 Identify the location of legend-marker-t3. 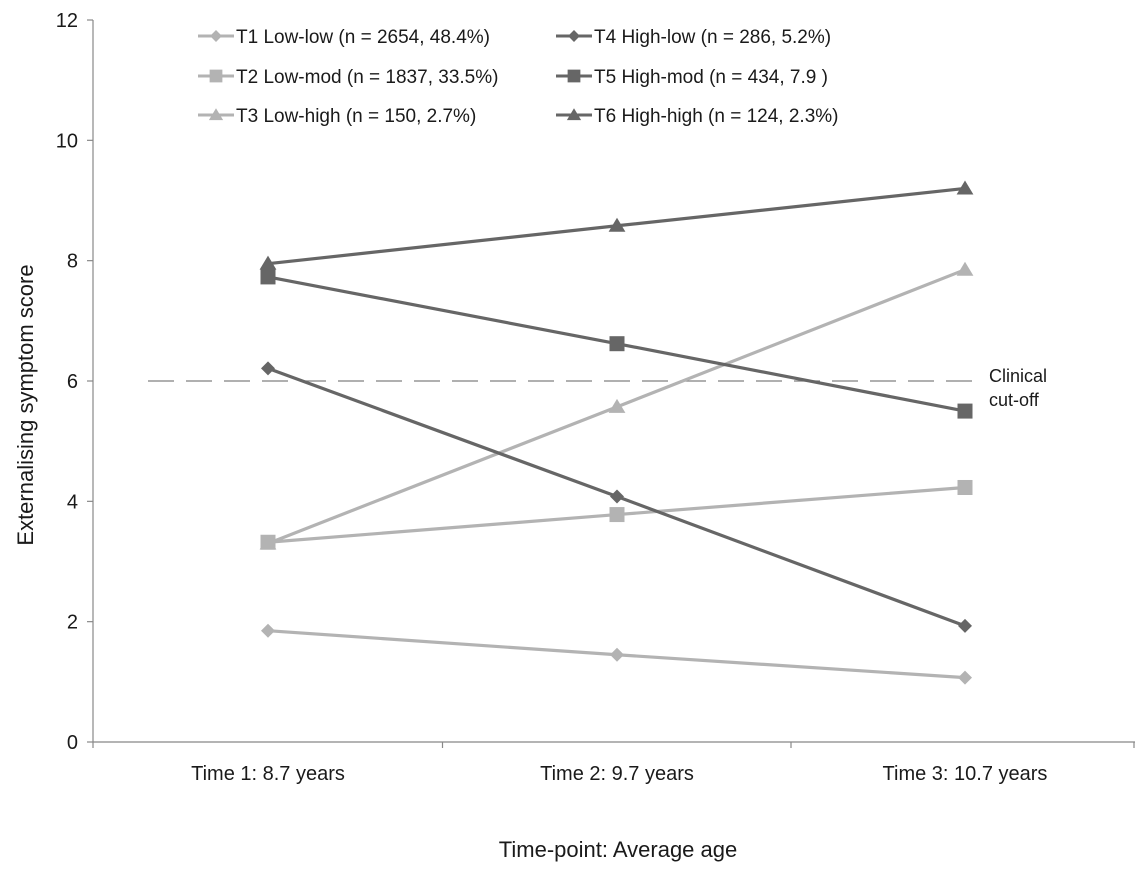
(216, 114).